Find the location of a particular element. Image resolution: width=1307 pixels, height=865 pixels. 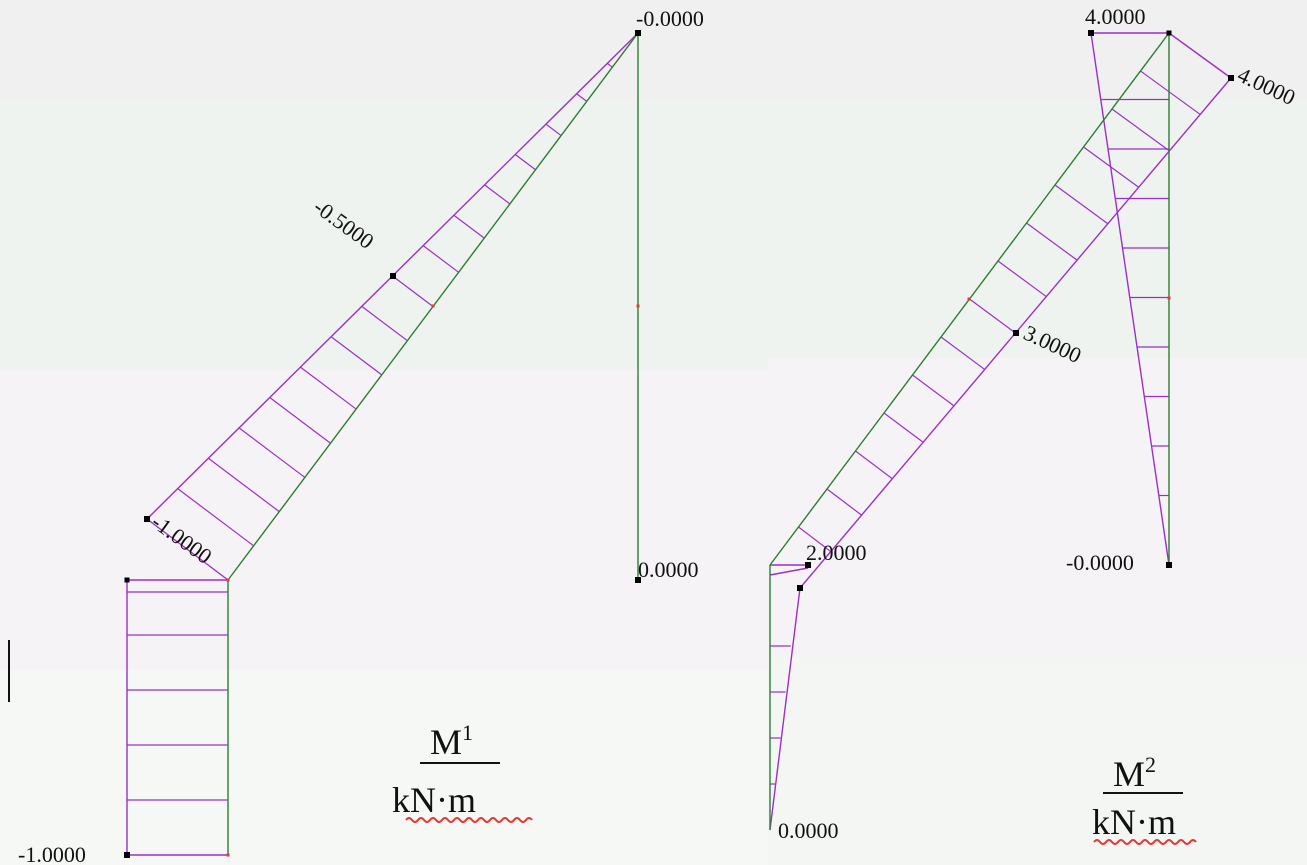

caption-m1-unit: kN·m is located at coordinates (434, 800).